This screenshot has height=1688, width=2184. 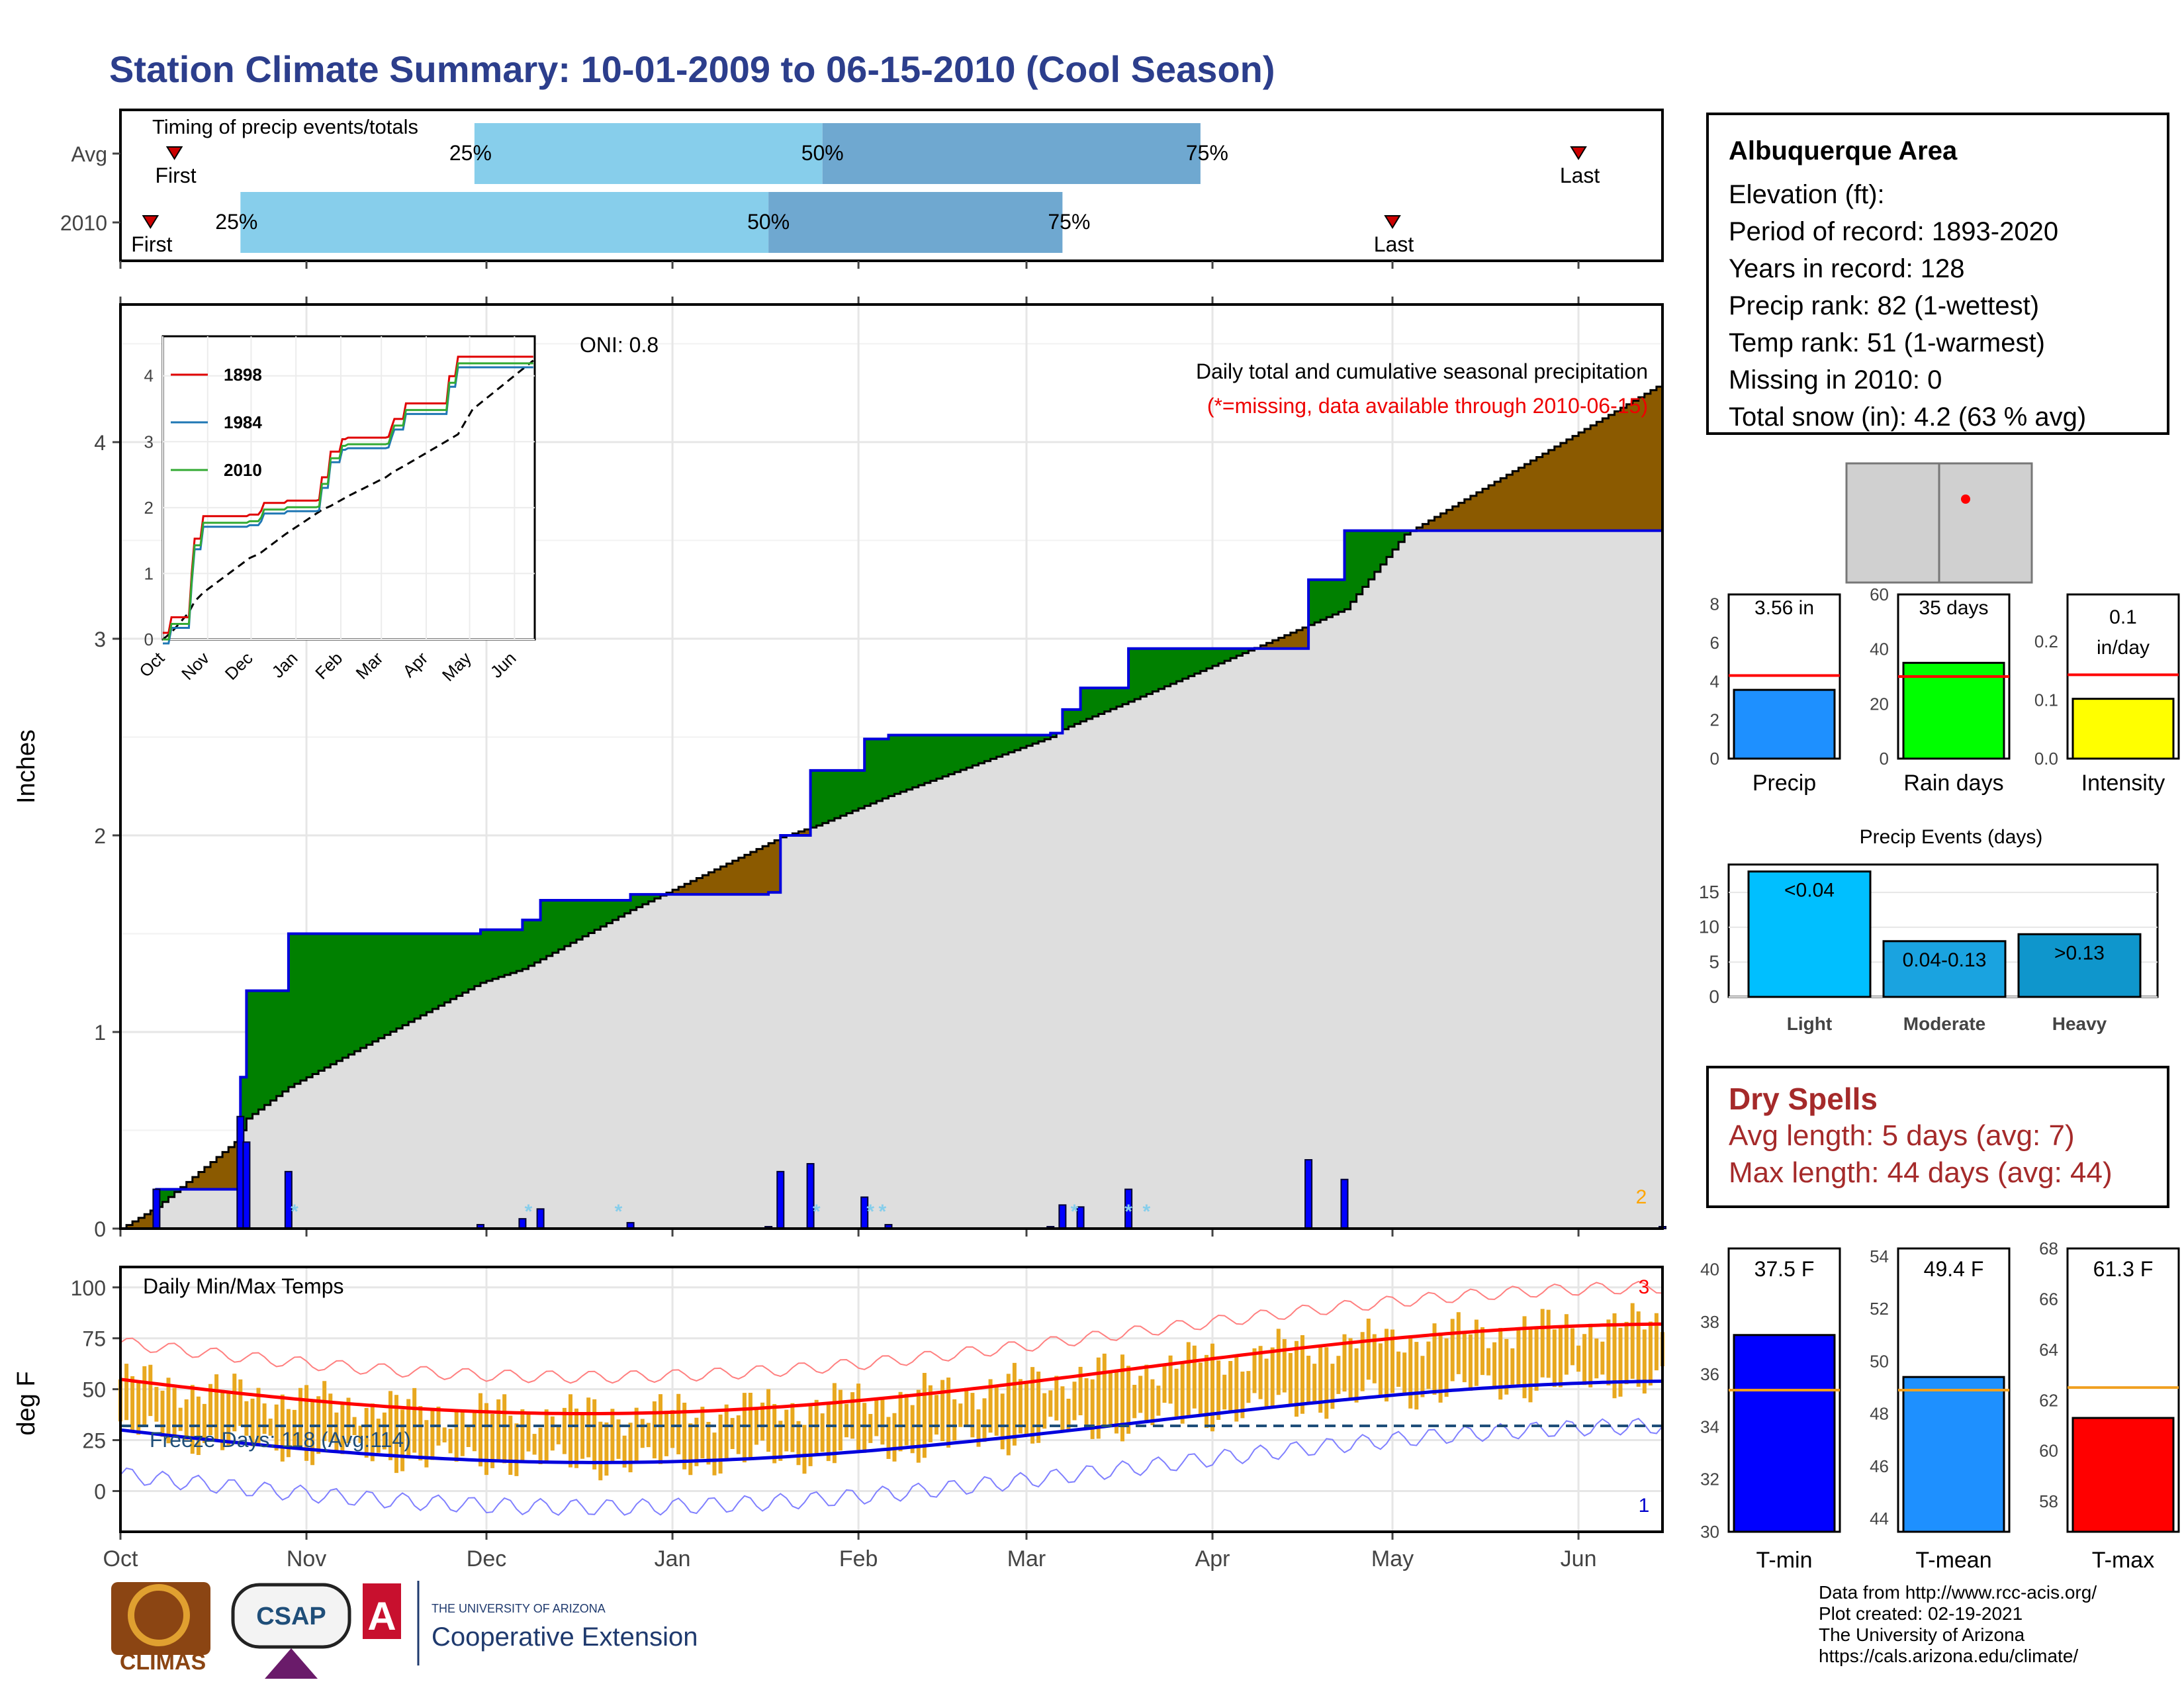 What do you see at coordinates (1709, 892) in the screenshot?
I see `events-tick-3: 15` at bounding box center [1709, 892].